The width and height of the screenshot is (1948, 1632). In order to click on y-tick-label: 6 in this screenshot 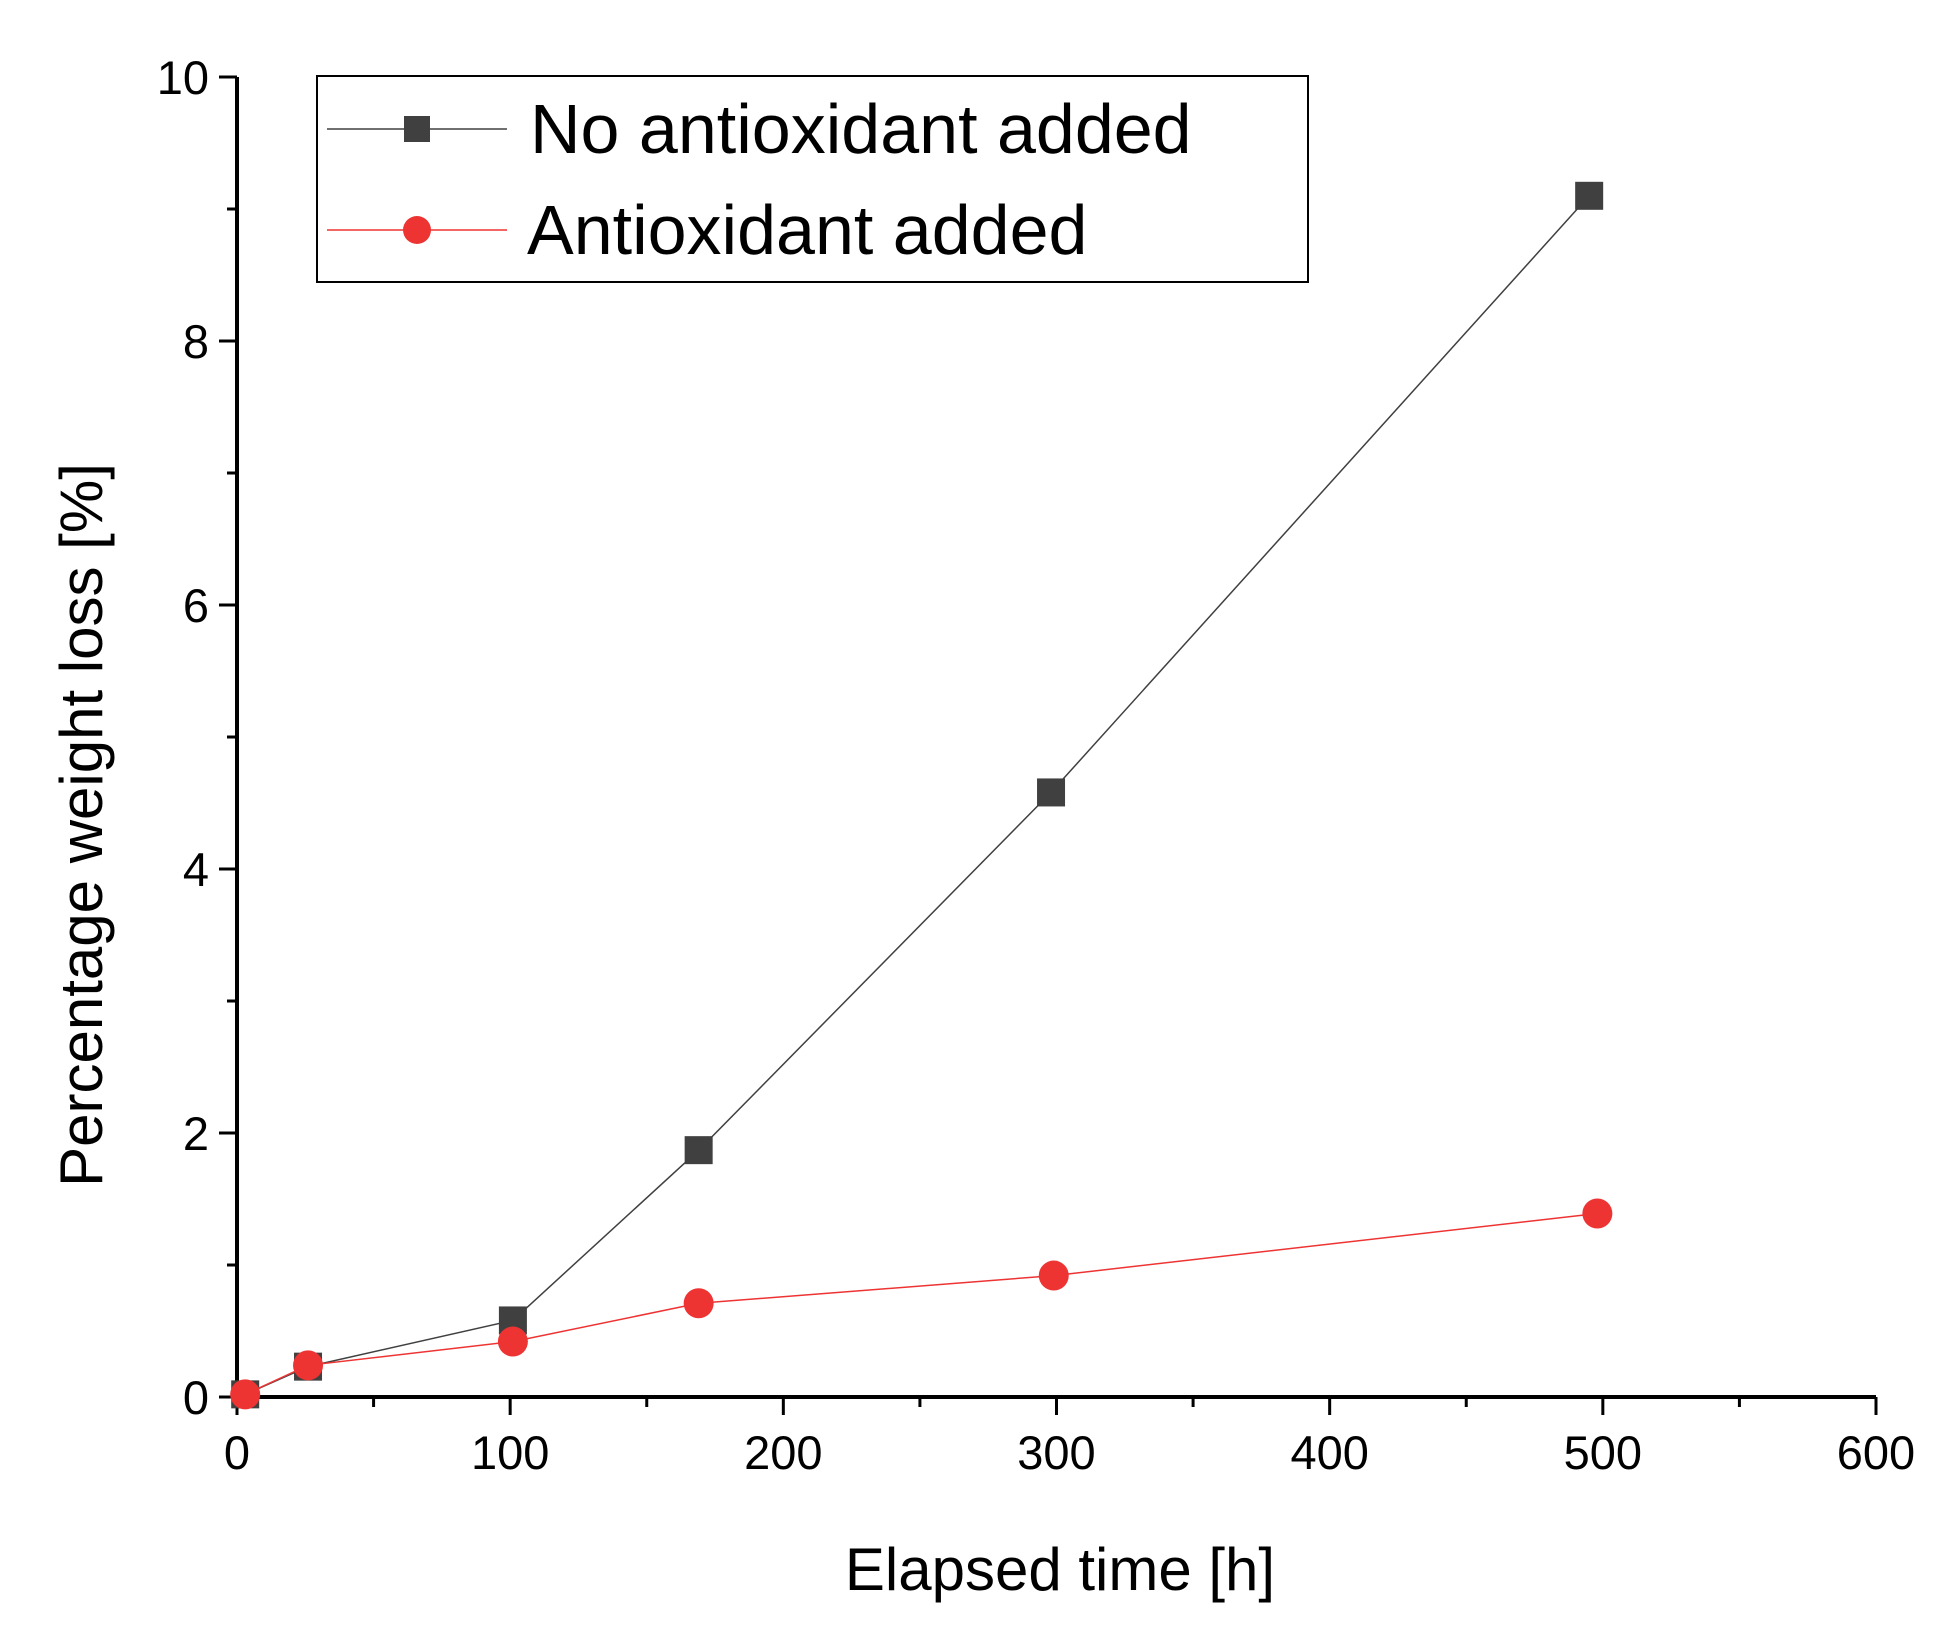, I will do `click(196, 605)`.